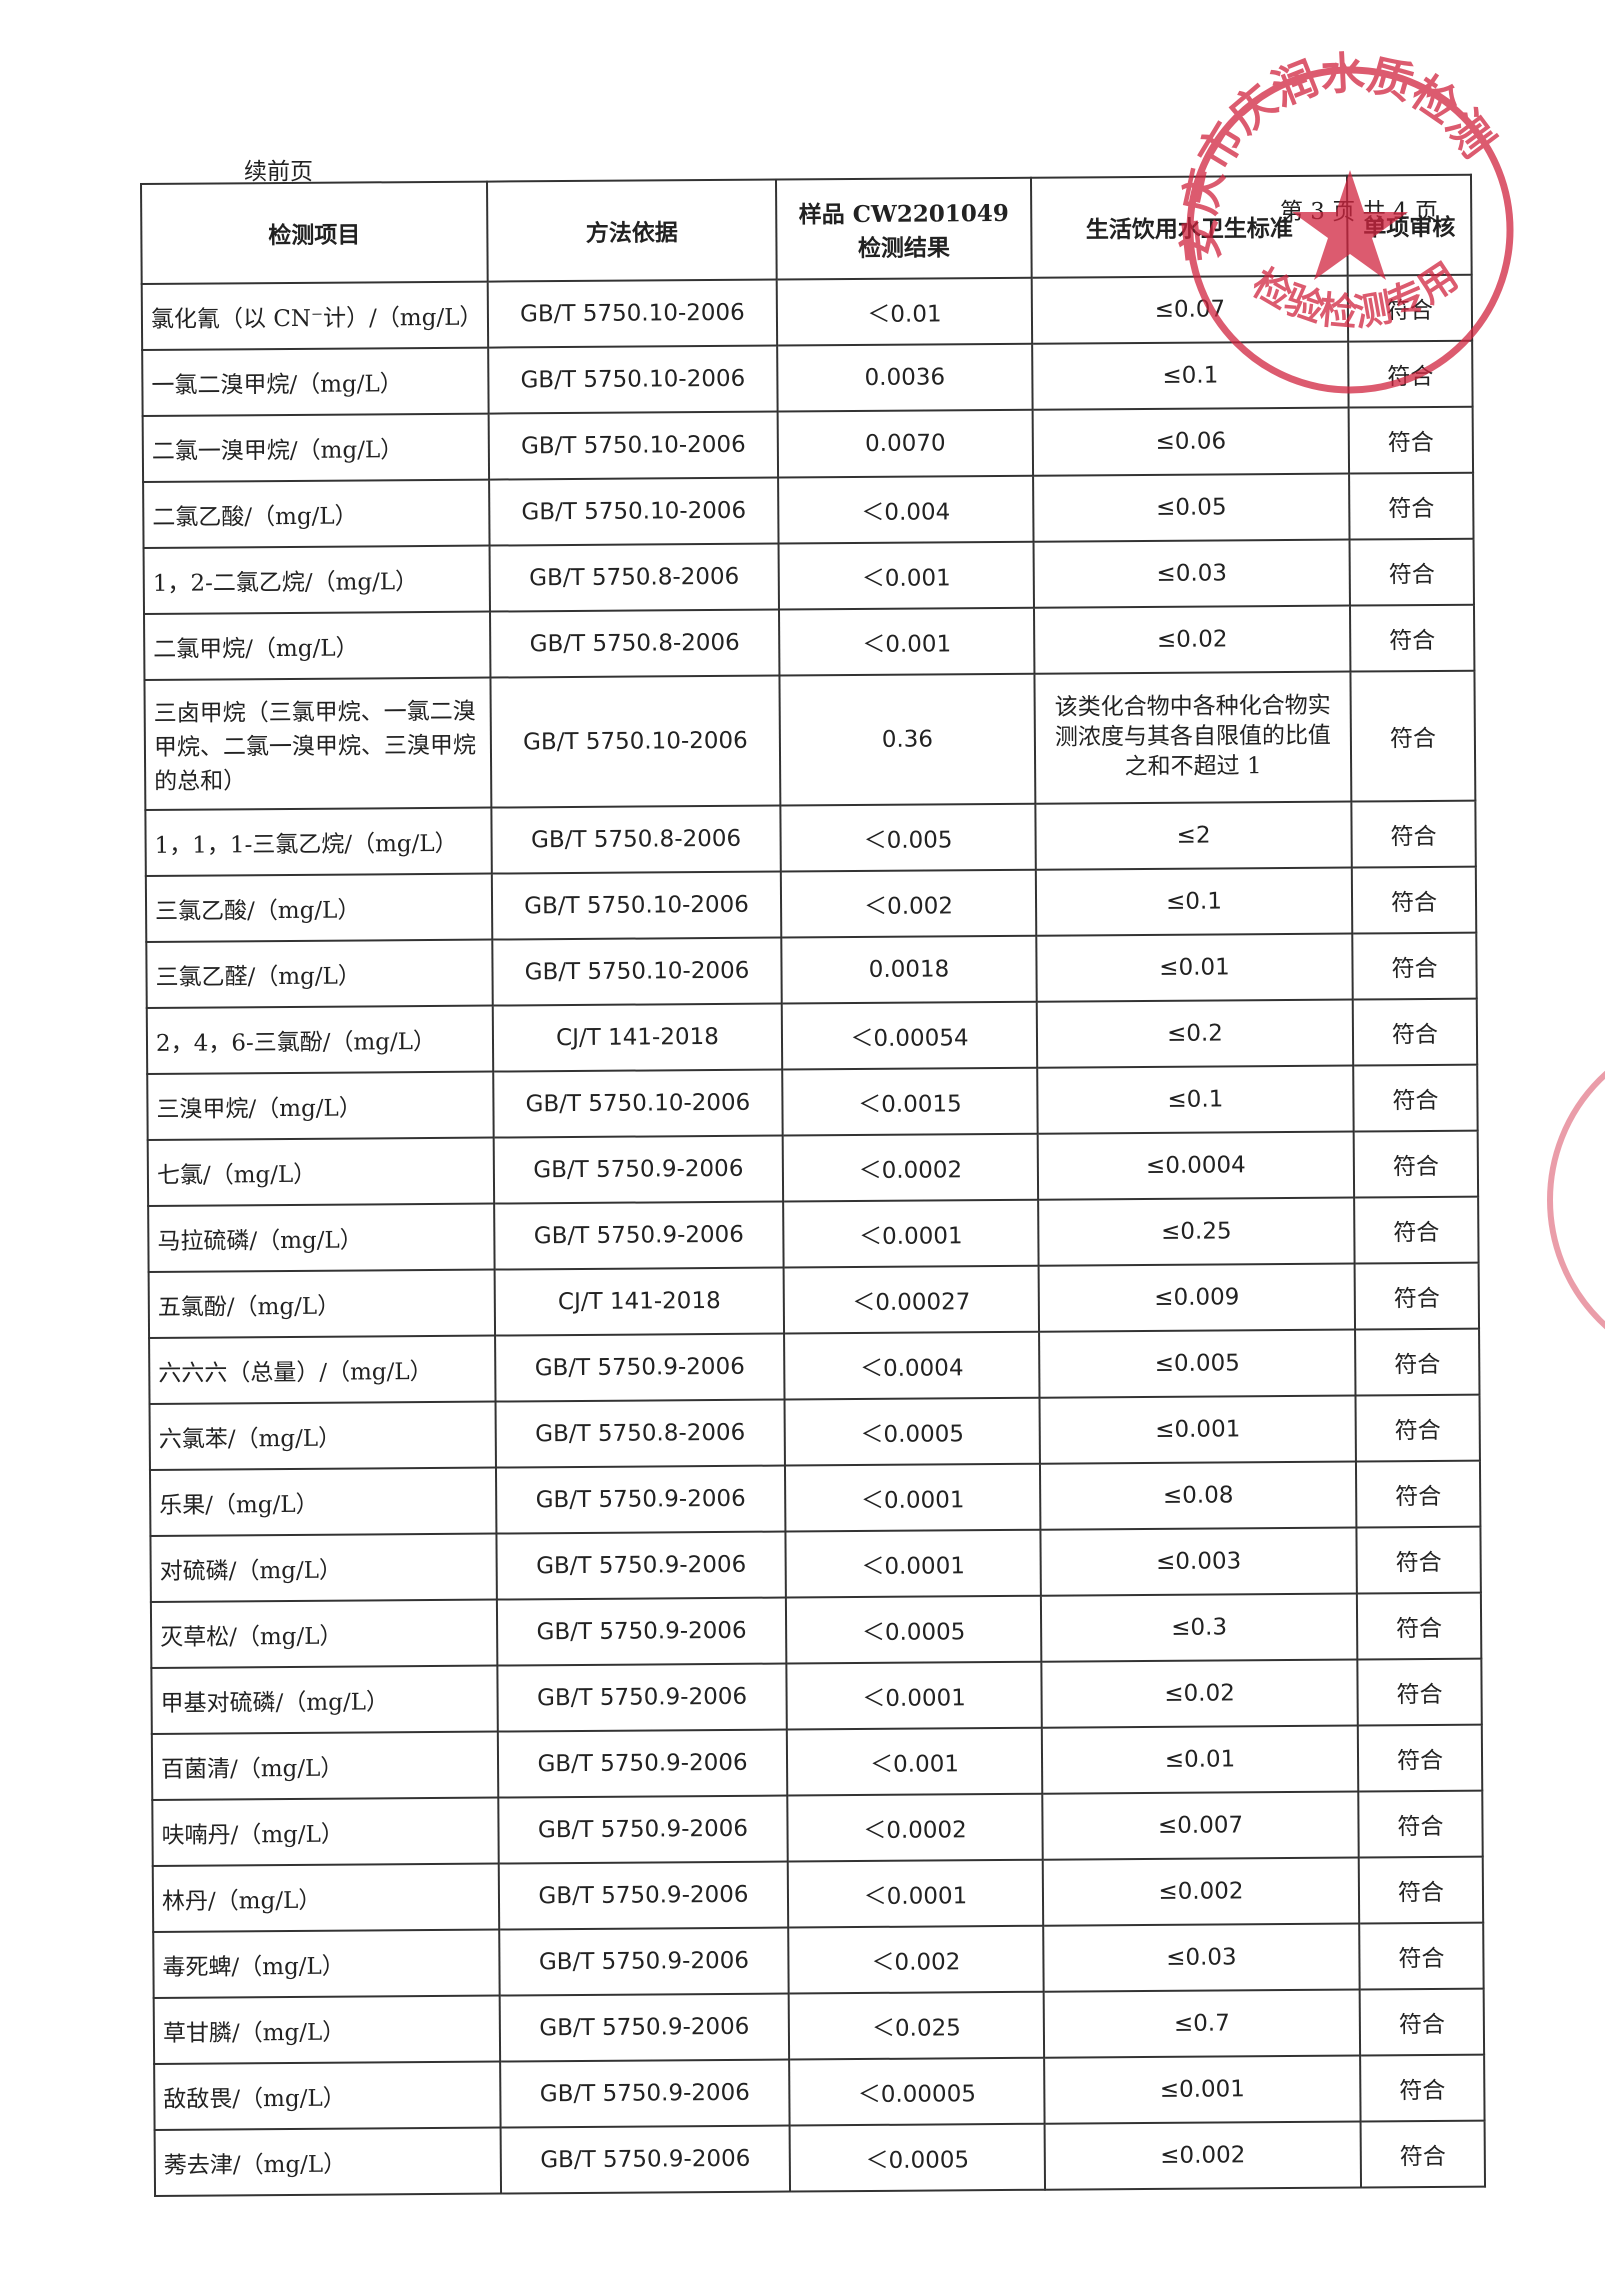 The image size is (1605, 2290). Describe the element at coordinates (1197, 1363) in the screenshot. I see `standard-cell: ≤0.005` at that location.